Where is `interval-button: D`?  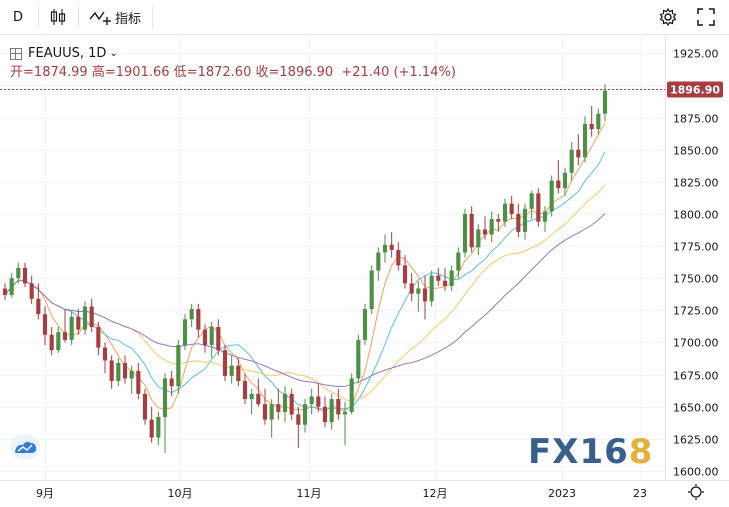
interval-button: D is located at coordinates (18, 17).